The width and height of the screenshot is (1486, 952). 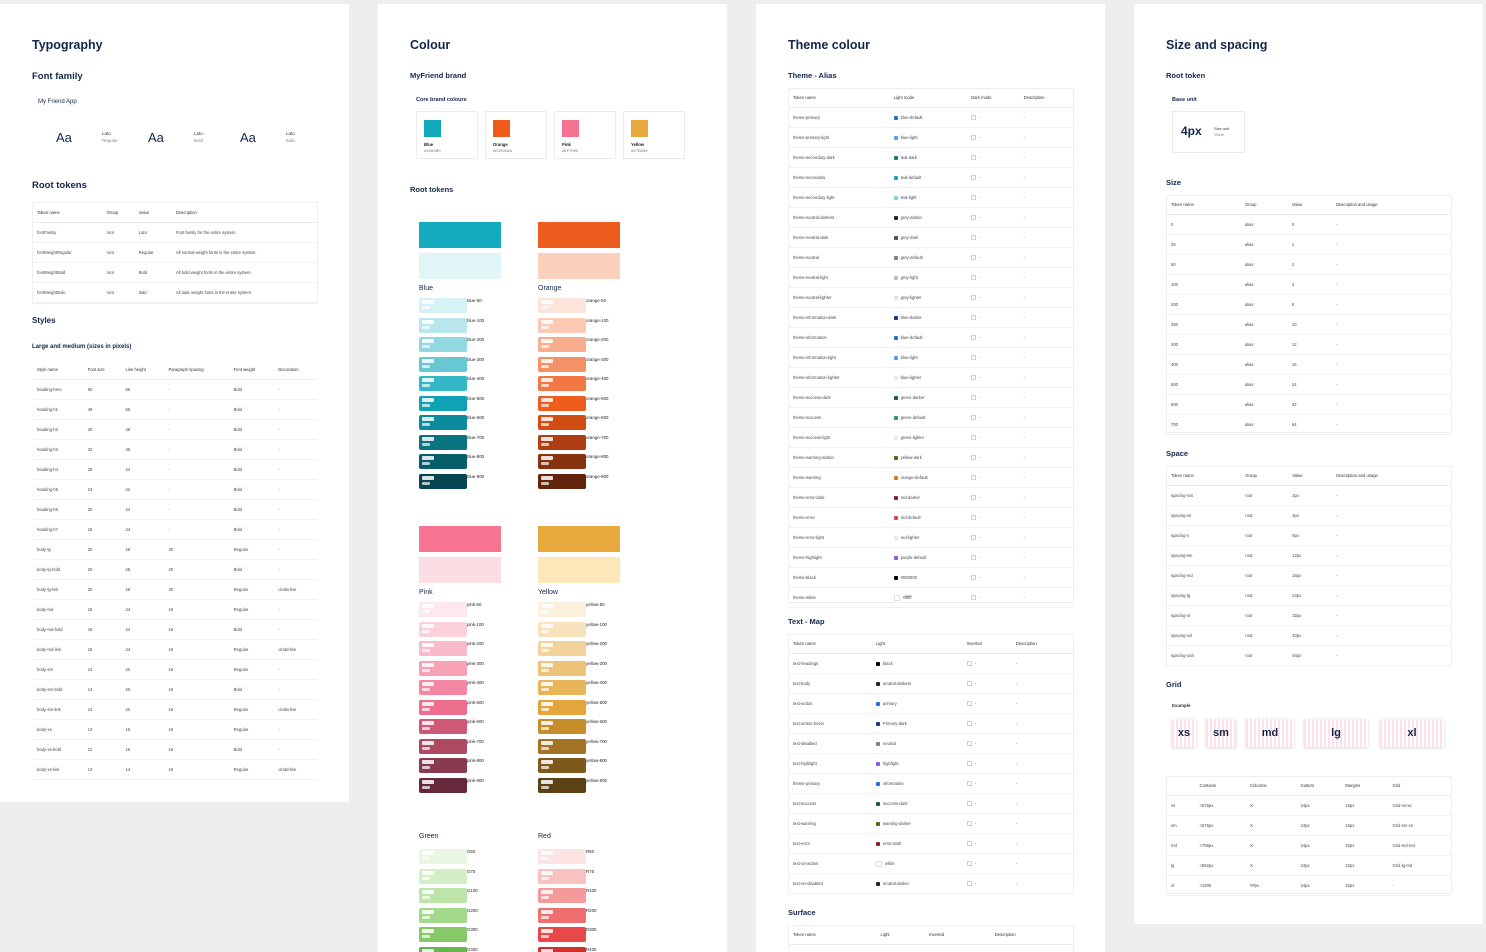 I want to click on table-cell: 4, so click(x=1309, y=284).